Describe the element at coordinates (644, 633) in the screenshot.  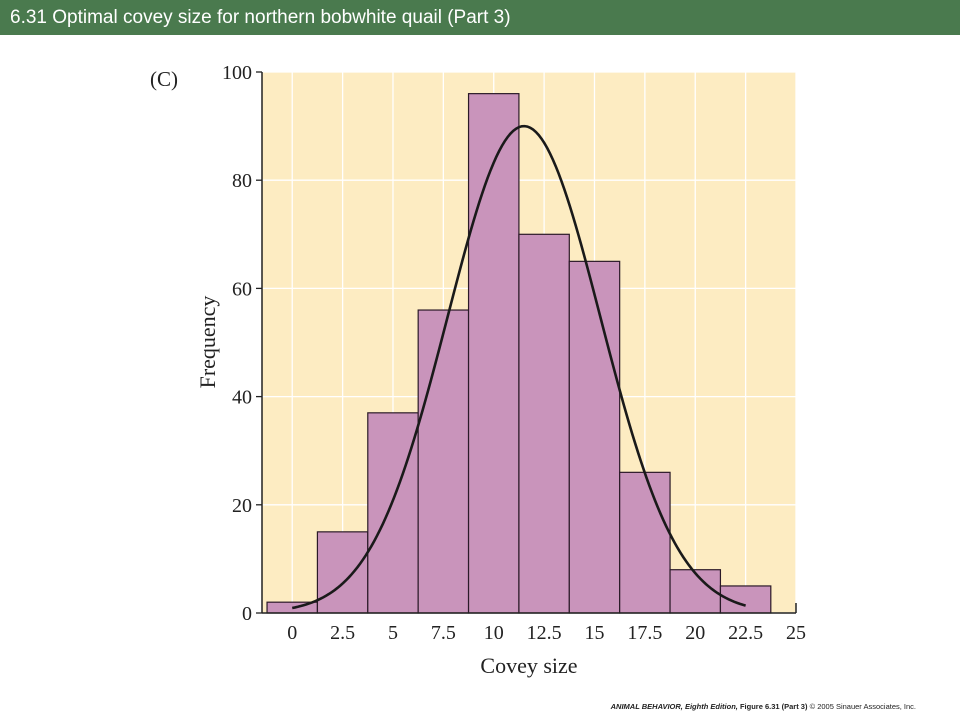
I see `x-tick-label: 17.5` at that location.